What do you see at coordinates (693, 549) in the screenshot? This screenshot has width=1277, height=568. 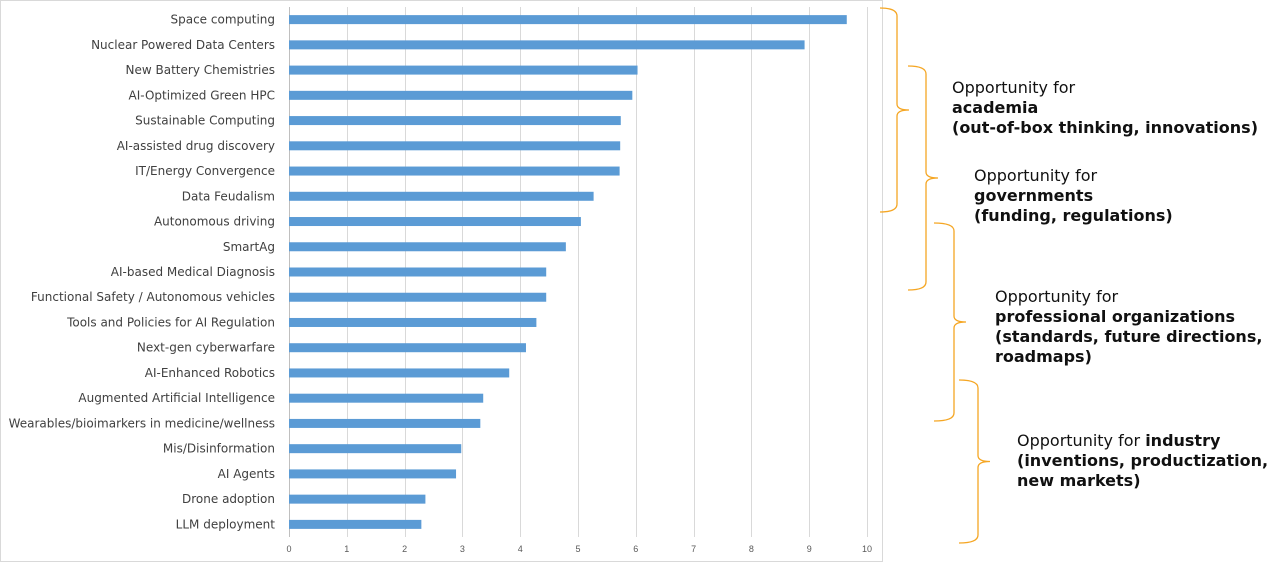 I see `x-tick-label: 7` at bounding box center [693, 549].